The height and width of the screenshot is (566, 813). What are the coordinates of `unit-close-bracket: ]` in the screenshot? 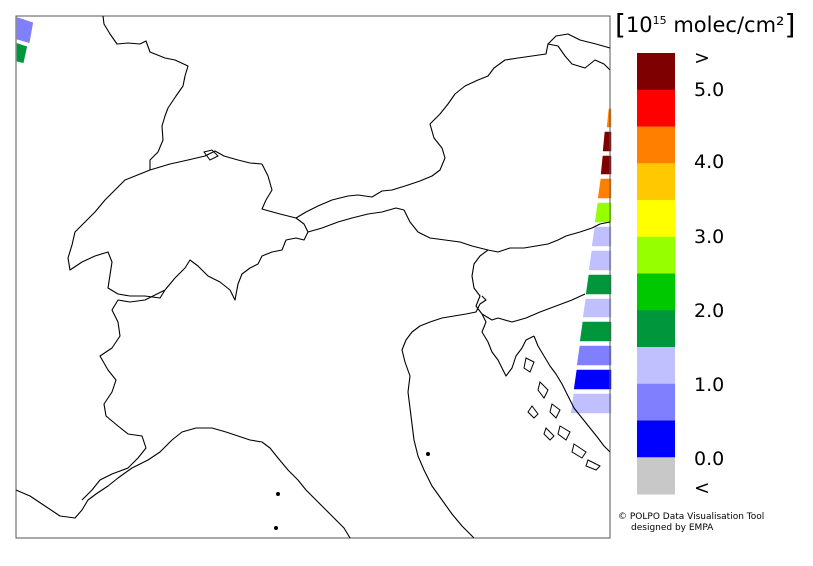 It's located at (790, 24).